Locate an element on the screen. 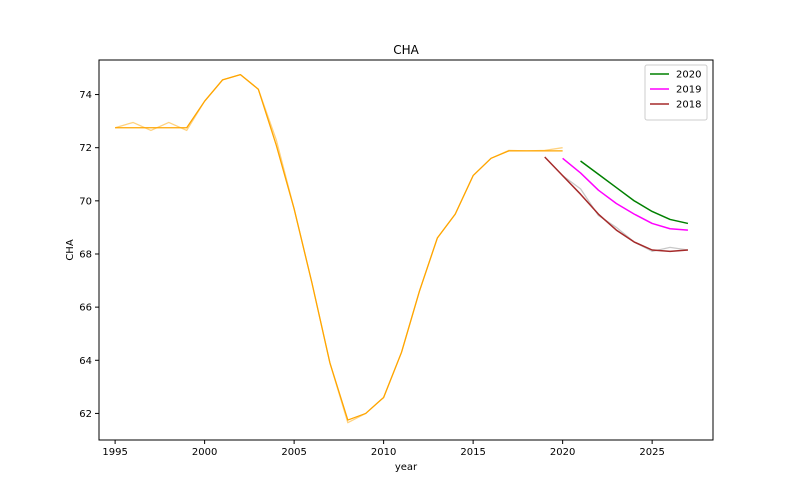 The image size is (792, 504). chart-title: CHA is located at coordinates (406, 50).